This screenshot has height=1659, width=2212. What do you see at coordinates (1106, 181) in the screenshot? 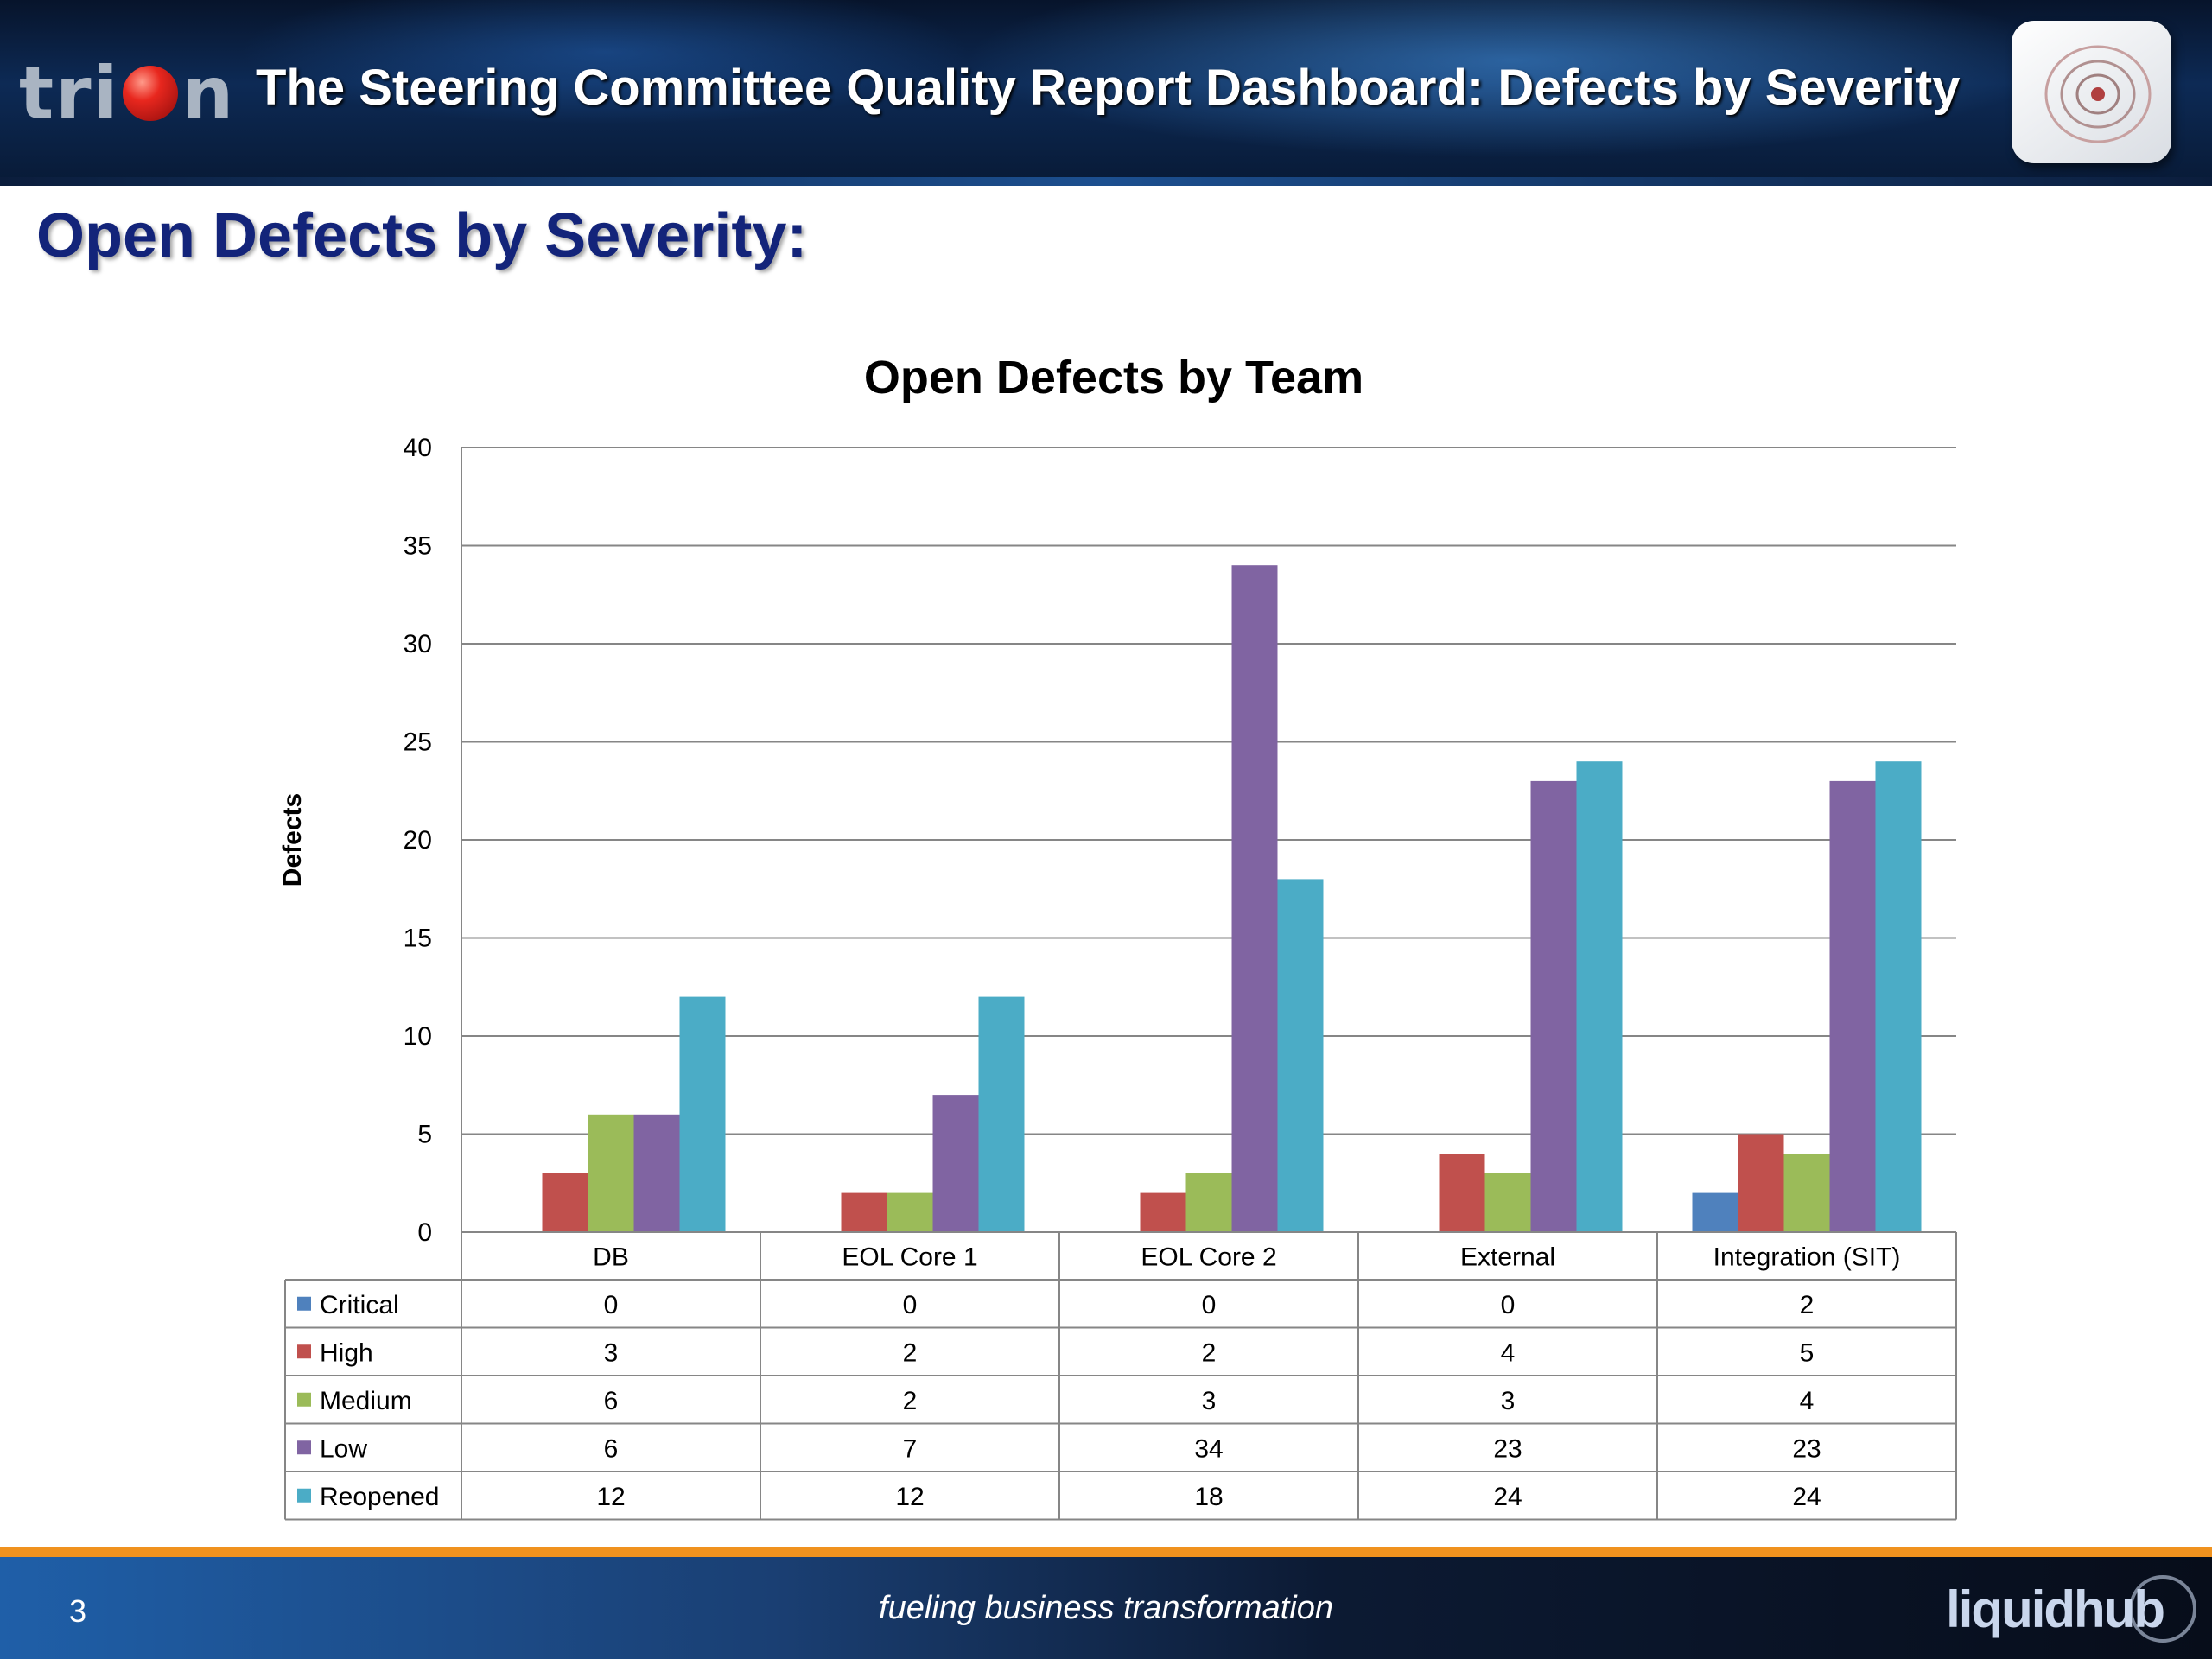
I see `header-divider` at bounding box center [1106, 181].